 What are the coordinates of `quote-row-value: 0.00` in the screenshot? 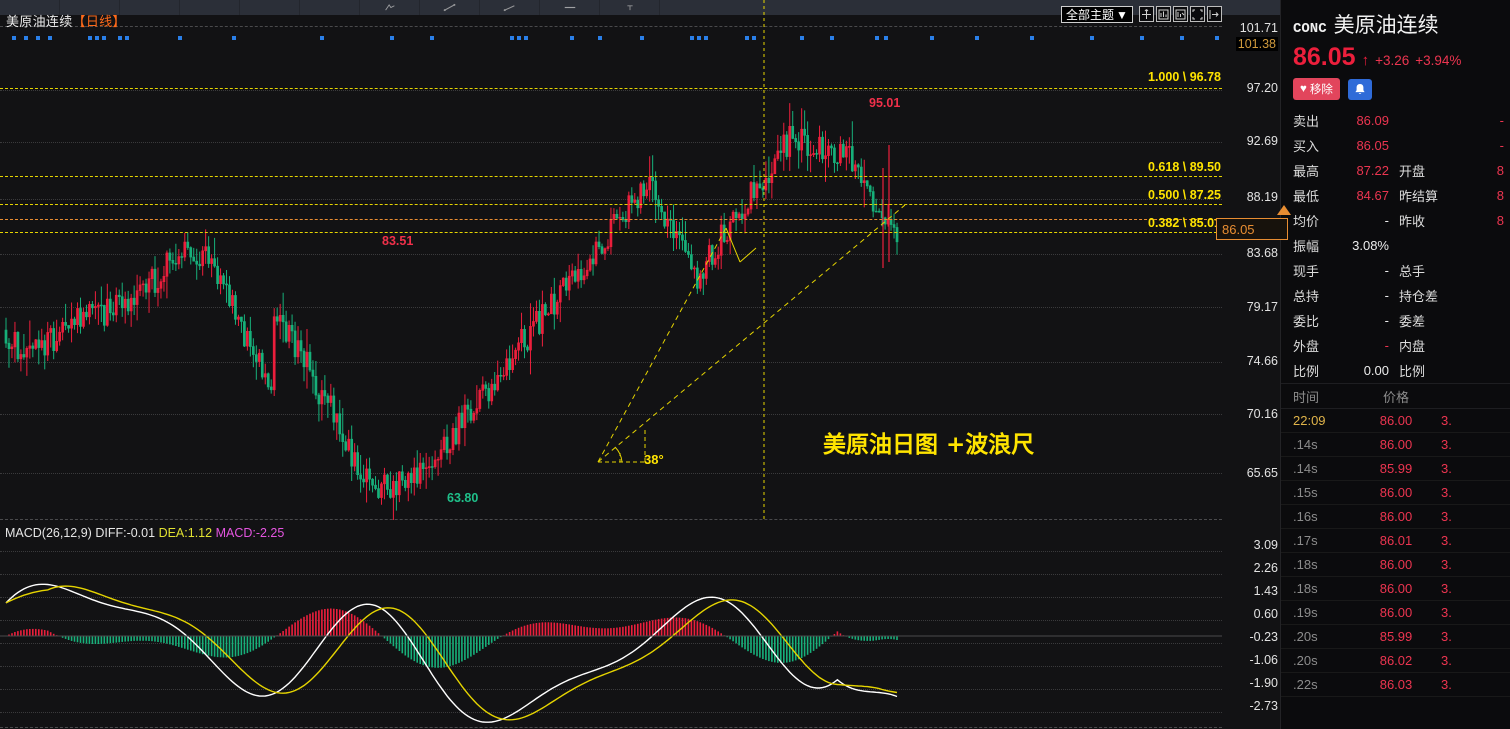 It's located at (1376, 370).